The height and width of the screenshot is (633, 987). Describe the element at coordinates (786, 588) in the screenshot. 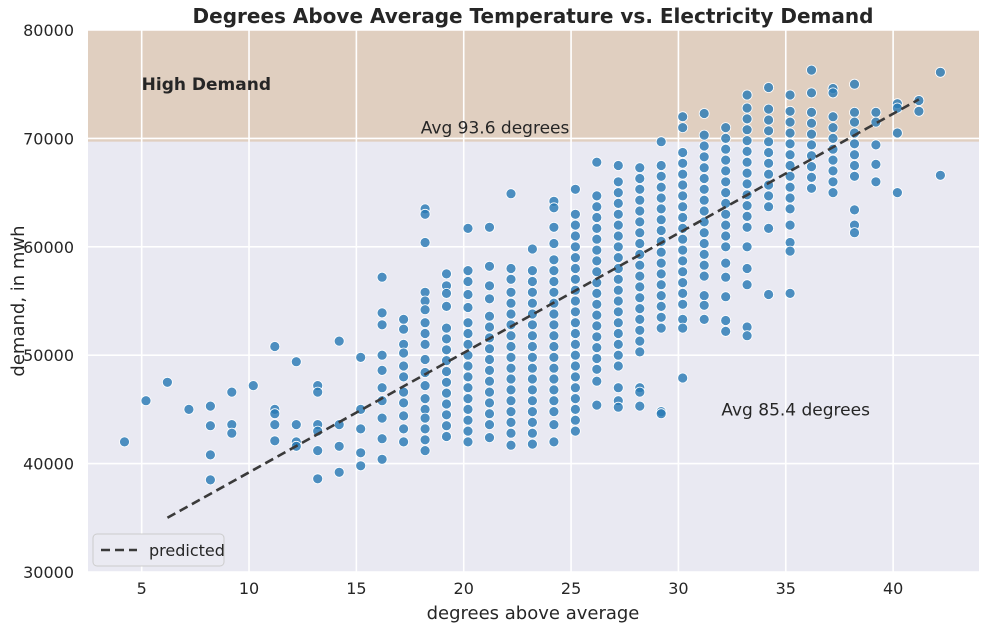

I see `x-tick-label: 35` at that location.